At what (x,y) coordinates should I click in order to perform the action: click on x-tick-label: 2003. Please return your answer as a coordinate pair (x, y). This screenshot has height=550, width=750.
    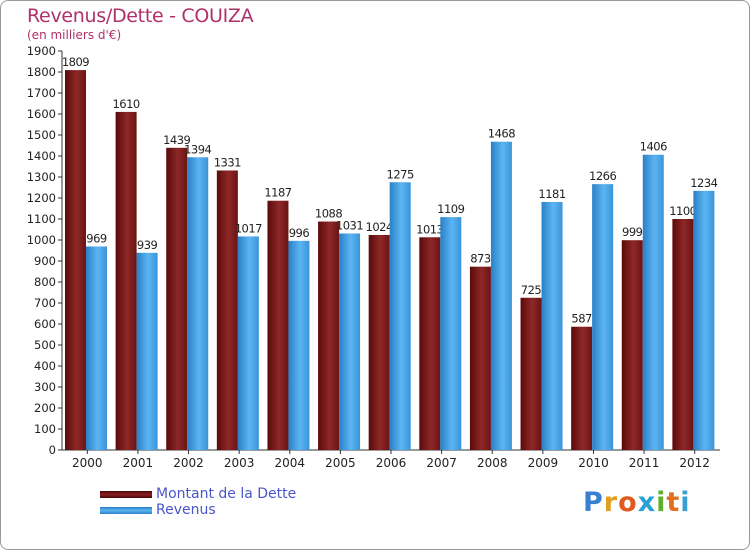
    Looking at the image, I should click on (239, 463).